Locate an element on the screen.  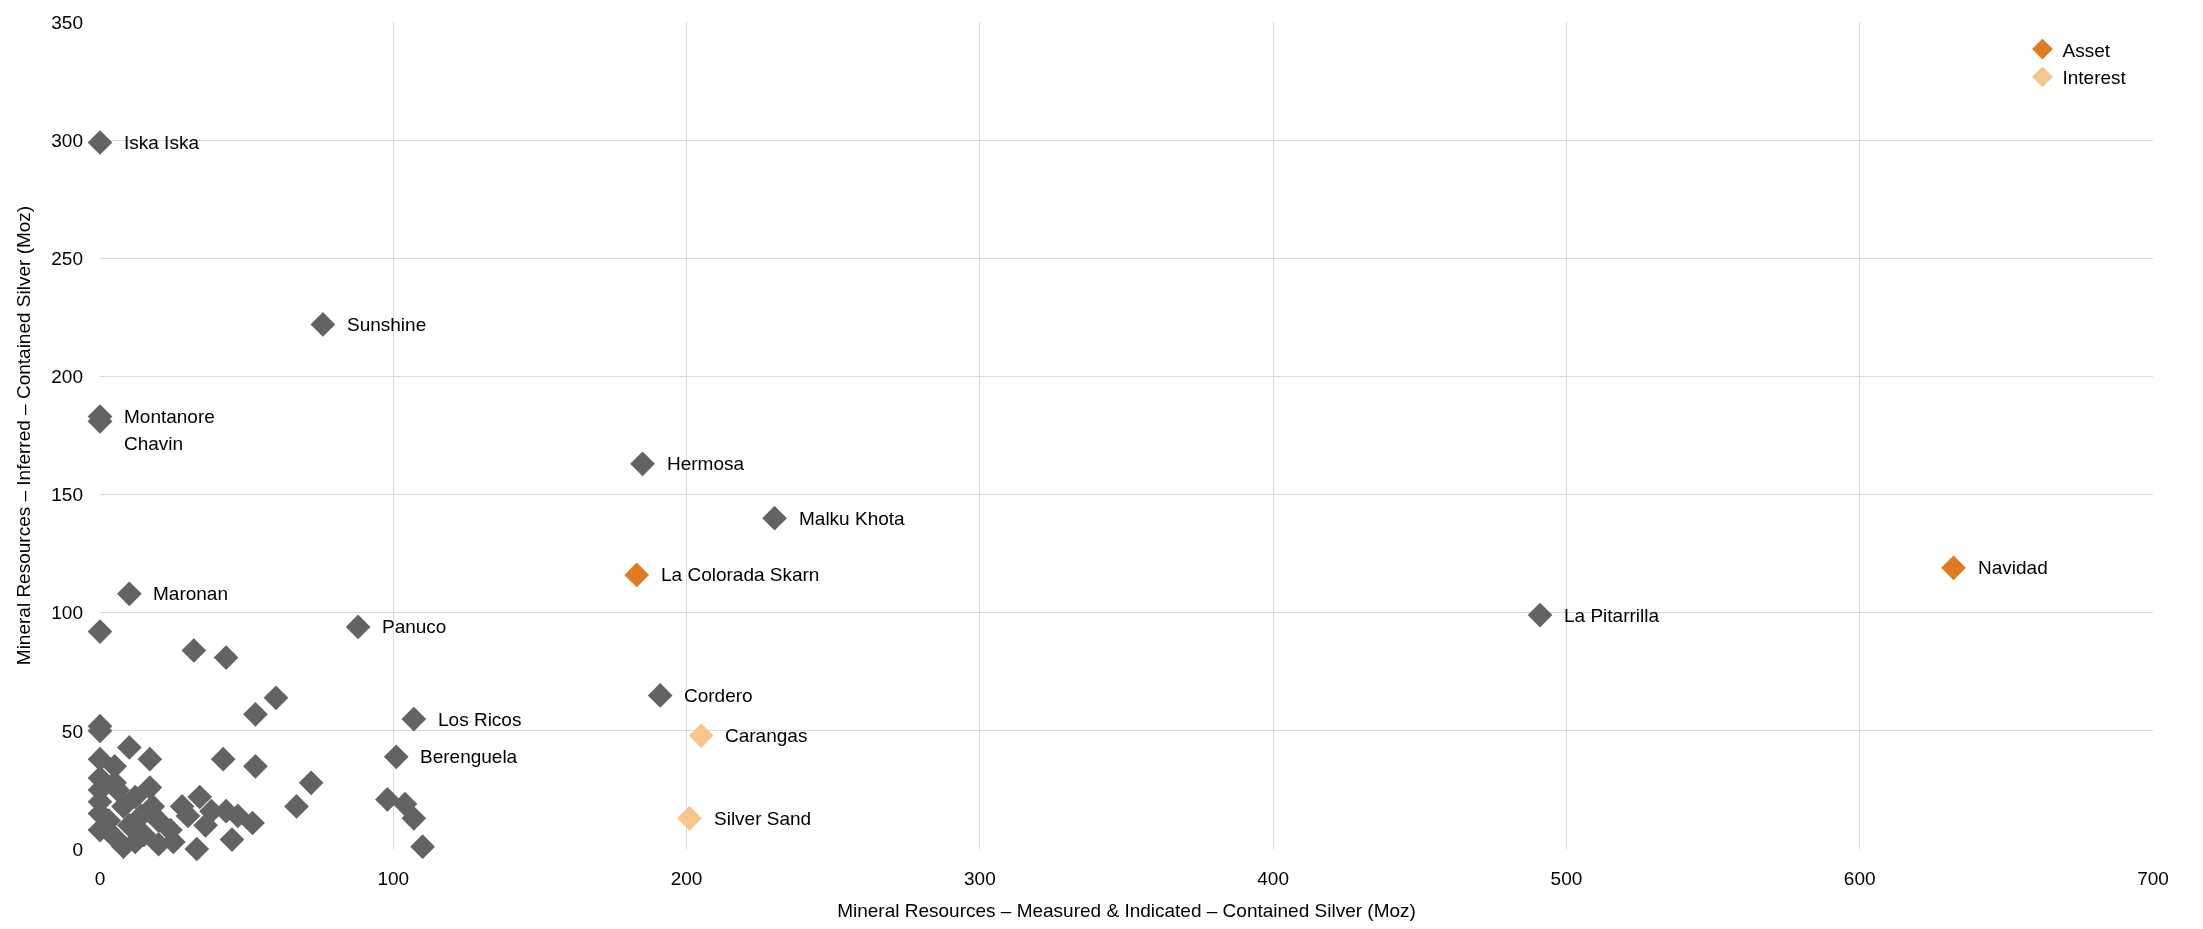
annotation: Cordero is located at coordinates (718, 695).